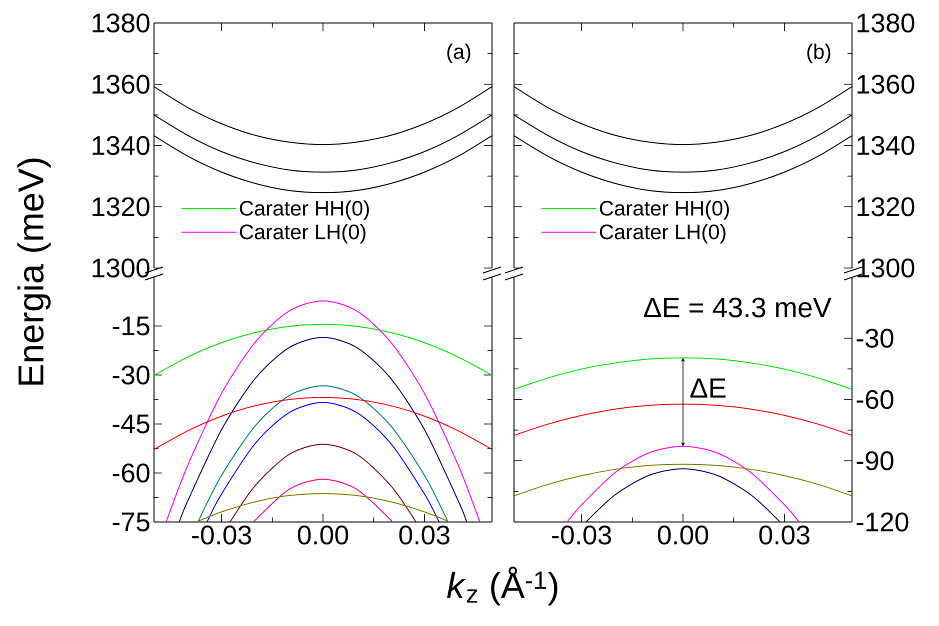 The height and width of the screenshot is (626, 939). Describe the element at coordinates (738, 308) in the screenshot. I see `annotation: ΔE = 43.3 meV` at that location.